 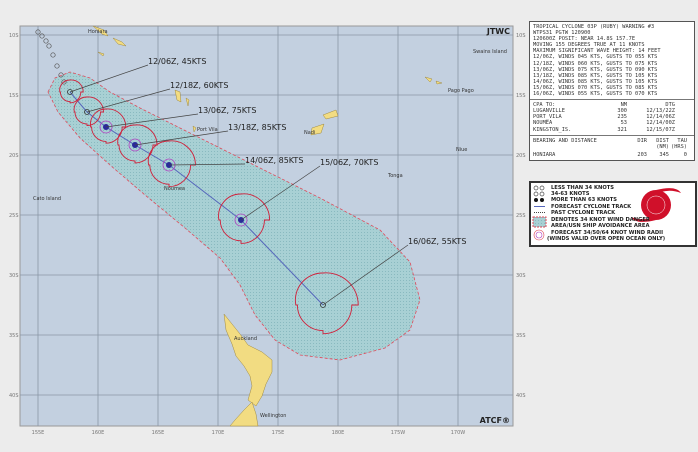 I want to click on lon-tick-label: 160E, so click(x=98, y=433).